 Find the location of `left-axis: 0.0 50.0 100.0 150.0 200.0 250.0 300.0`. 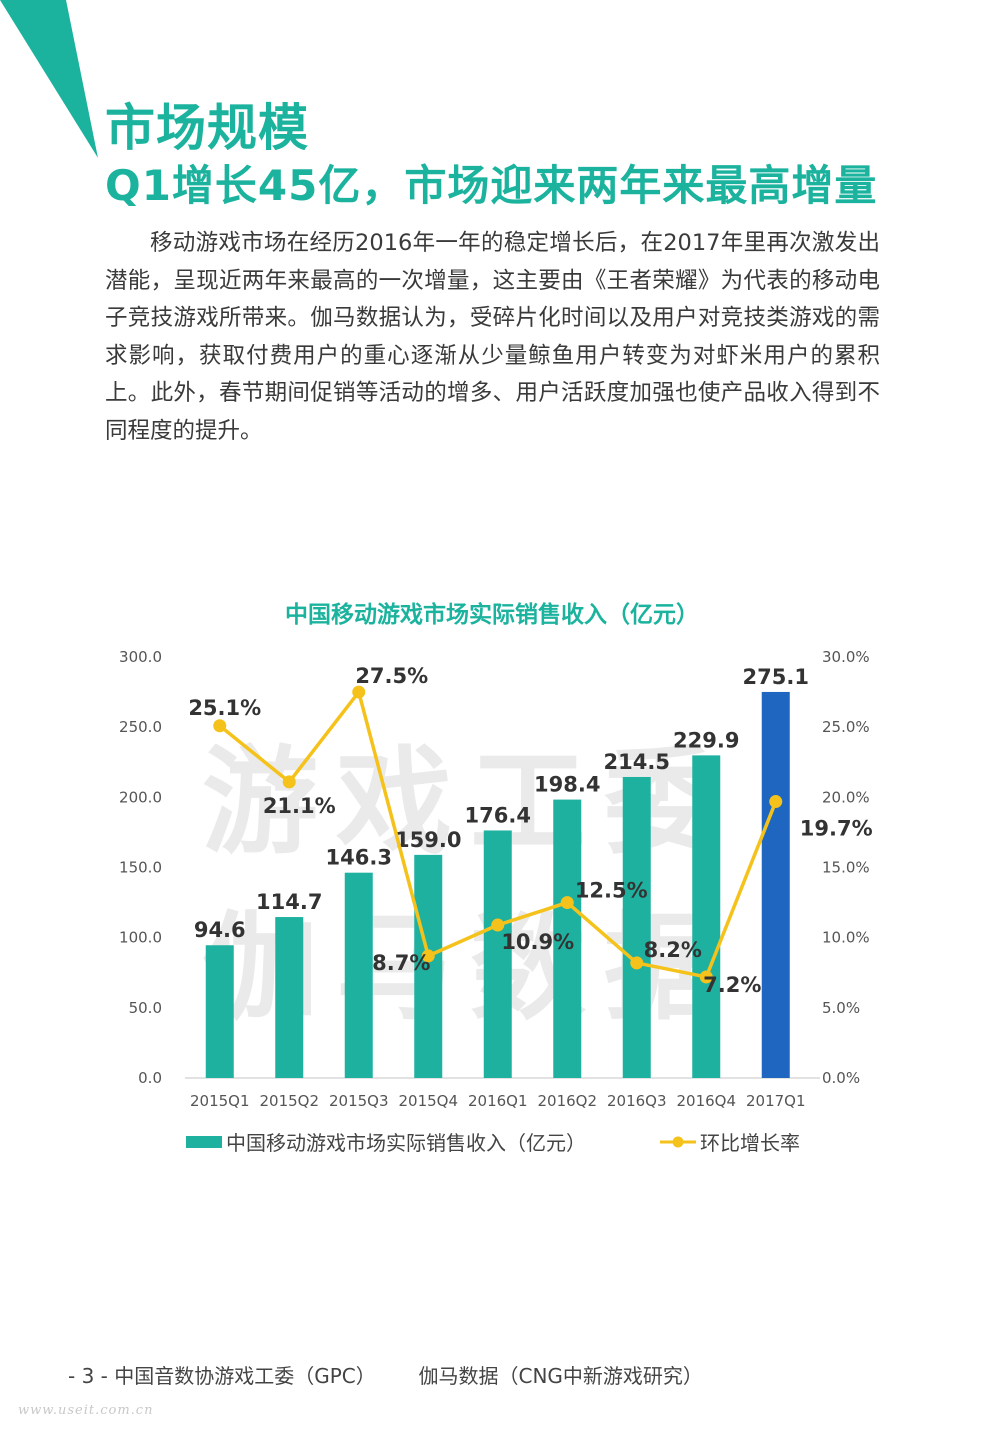

left-axis: 0.0 50.0 100.0 150.0 200.0 250.0 300.0 is located at coordinates (140, 867).